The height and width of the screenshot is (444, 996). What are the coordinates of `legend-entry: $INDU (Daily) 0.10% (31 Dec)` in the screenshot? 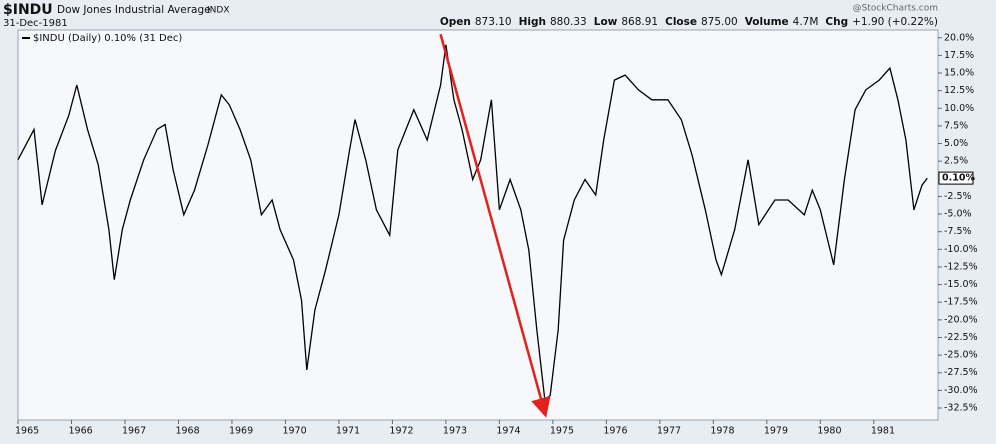 It's located at (107, 38).